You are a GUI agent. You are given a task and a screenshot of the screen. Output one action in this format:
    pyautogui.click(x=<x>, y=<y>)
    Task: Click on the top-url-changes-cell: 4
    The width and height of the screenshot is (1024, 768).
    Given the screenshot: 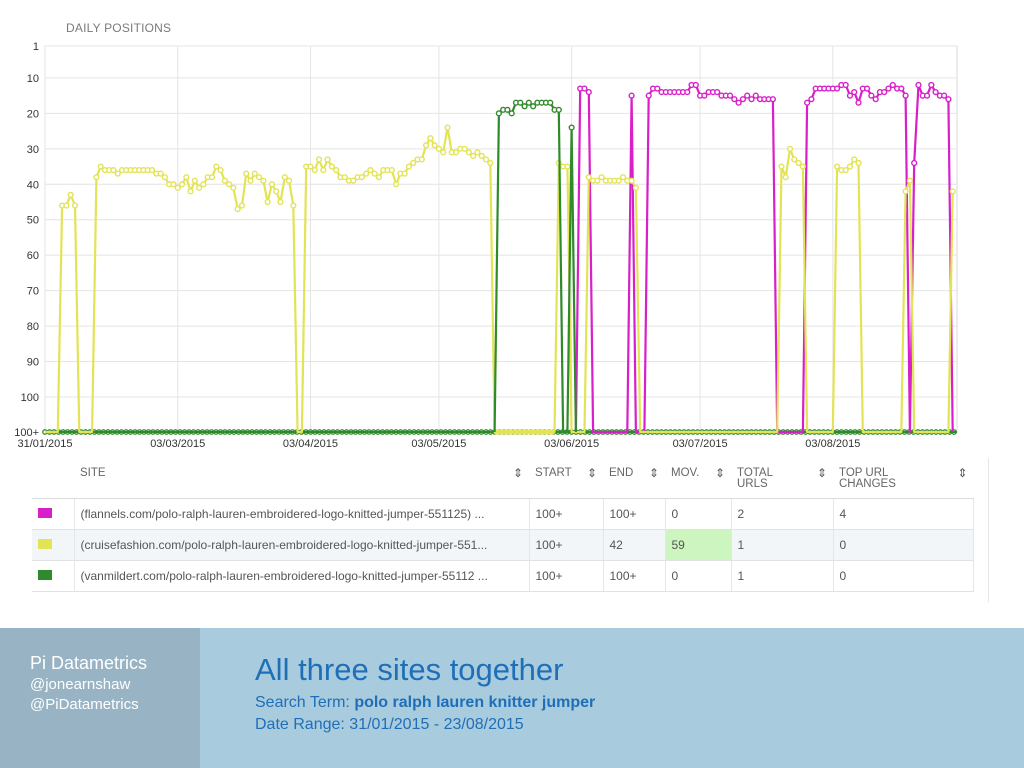 What is the action you would take?
    pyautogui.click(x=903, y=514)
    